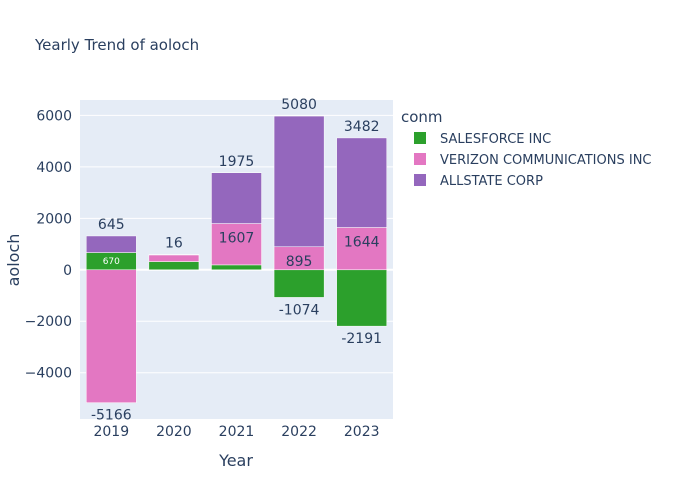  Describe the element at coordinates (67, 271) in the screenshot. I see `y-tick-label: 0` at that location.